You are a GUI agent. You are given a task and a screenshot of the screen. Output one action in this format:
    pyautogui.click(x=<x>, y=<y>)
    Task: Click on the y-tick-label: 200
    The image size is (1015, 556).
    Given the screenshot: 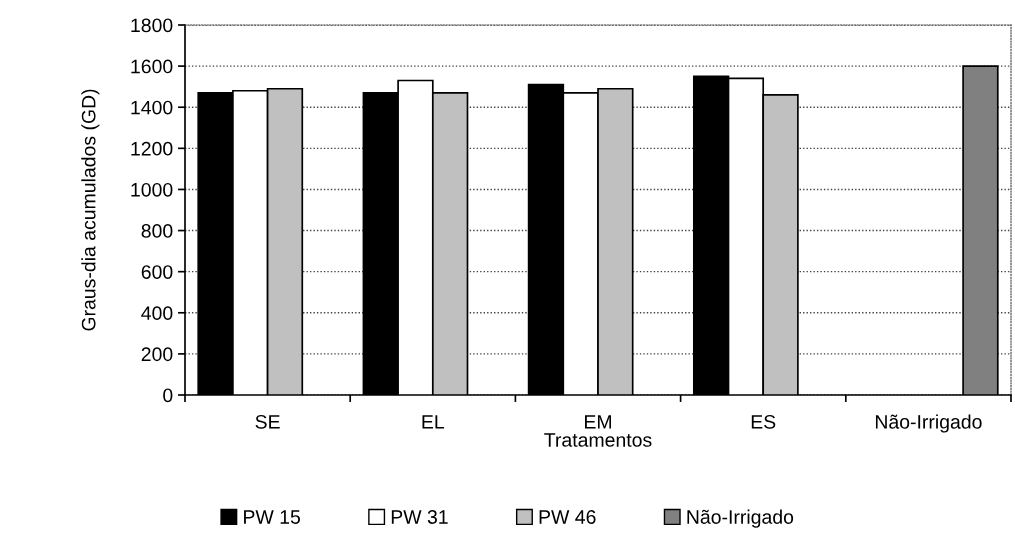 What is the action you would take?
    pyautogui.click(x=157, y=354)
    